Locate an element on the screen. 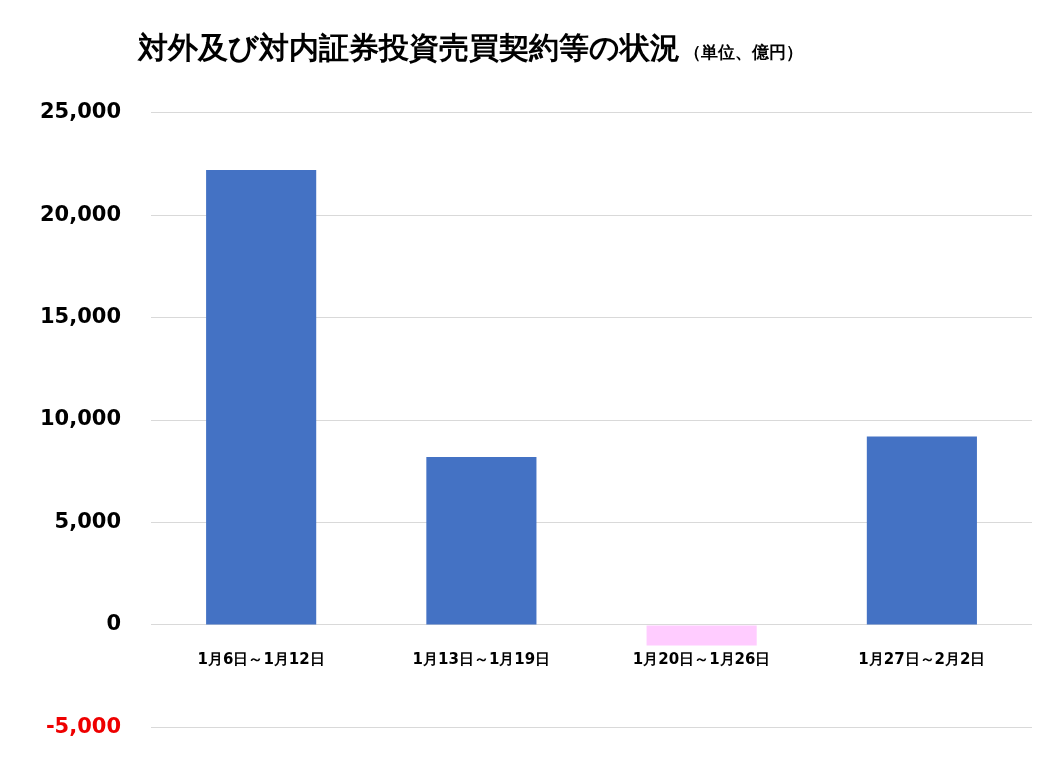 This screenshot has width=1062, height=774. y-tick-label: -5,000 is located at coordinates (83, 725).